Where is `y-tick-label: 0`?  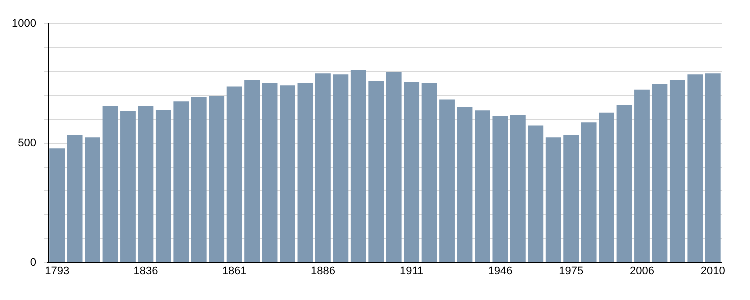
y-tick-label: 0 is located at coordinates (33, 262).